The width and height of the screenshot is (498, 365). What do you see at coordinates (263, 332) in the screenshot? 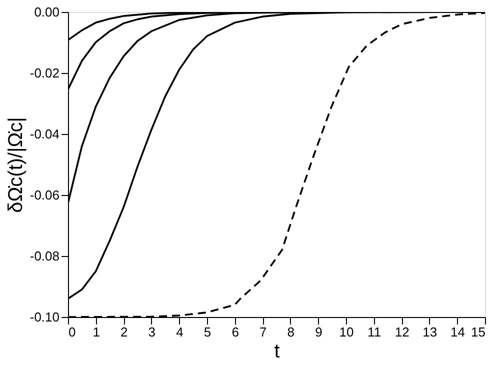
I see `x-tick-label: 7` at bounding box center [263, 332].